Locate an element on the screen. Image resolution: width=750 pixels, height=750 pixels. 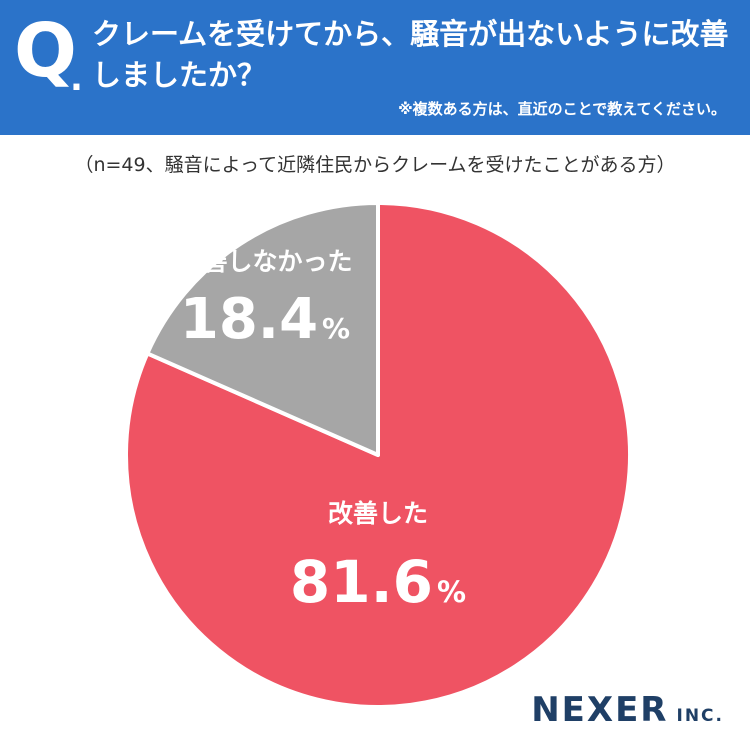
slice-not-improved-value: 18.4% is located at coordinates (265, 319).